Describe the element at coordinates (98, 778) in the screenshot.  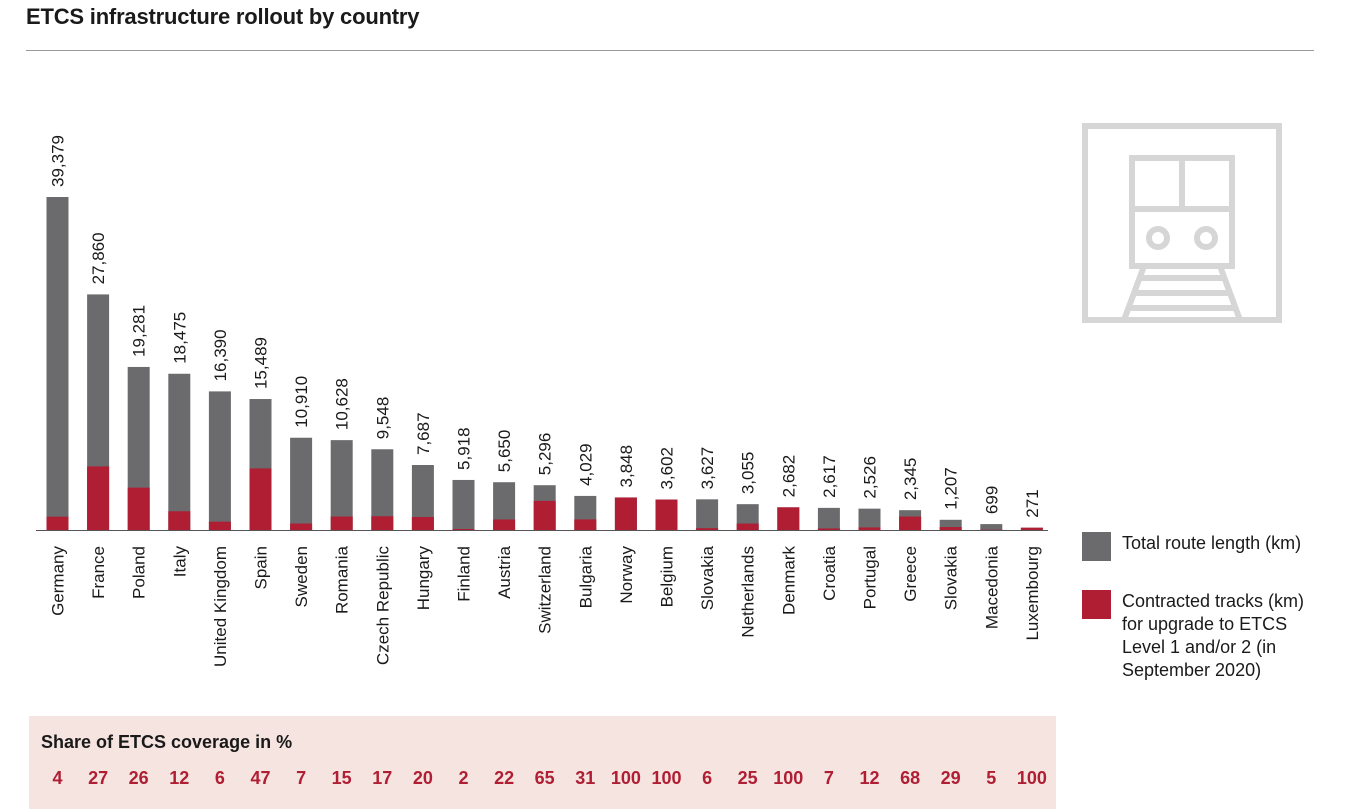
I see `share-value: 27` at that location.